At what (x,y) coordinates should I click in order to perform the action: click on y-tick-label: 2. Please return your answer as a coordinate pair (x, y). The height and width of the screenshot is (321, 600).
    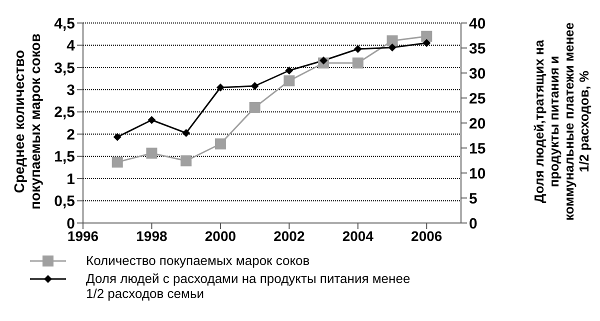
    Looking at the image, I should click on (70, 135).